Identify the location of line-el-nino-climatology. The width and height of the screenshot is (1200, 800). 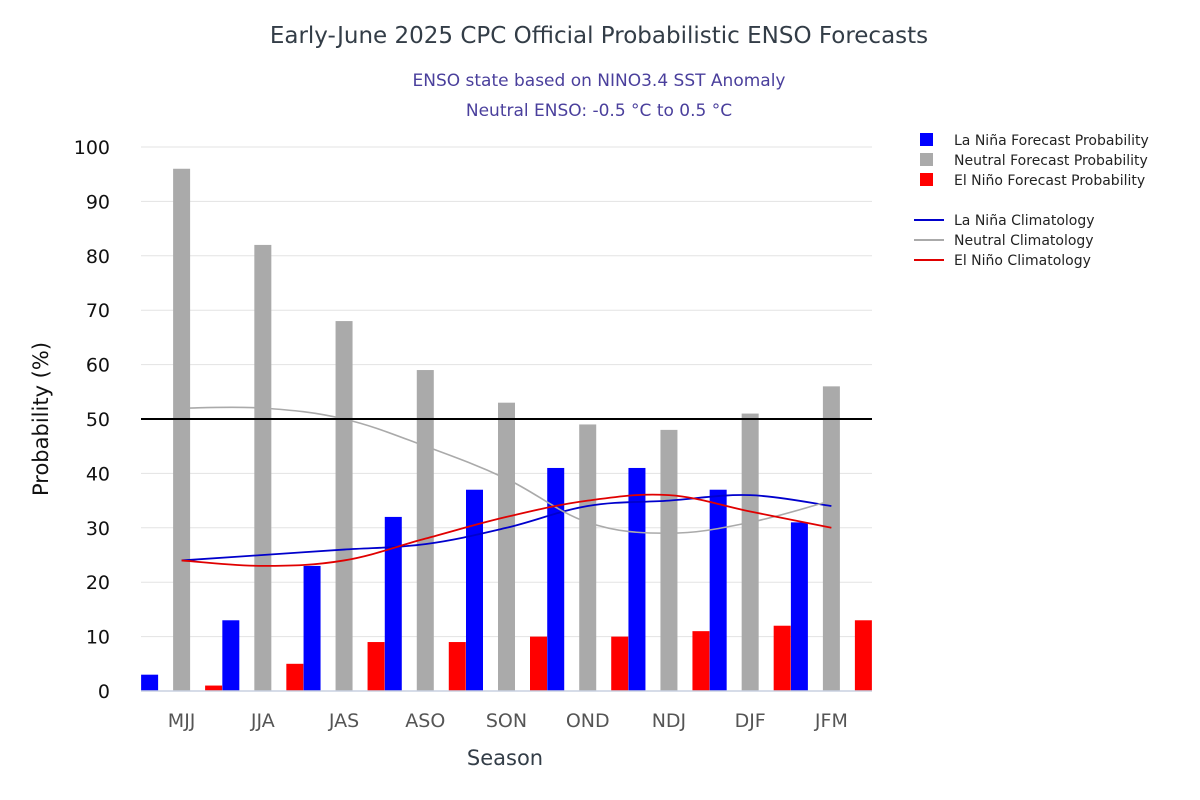
(506, 530).